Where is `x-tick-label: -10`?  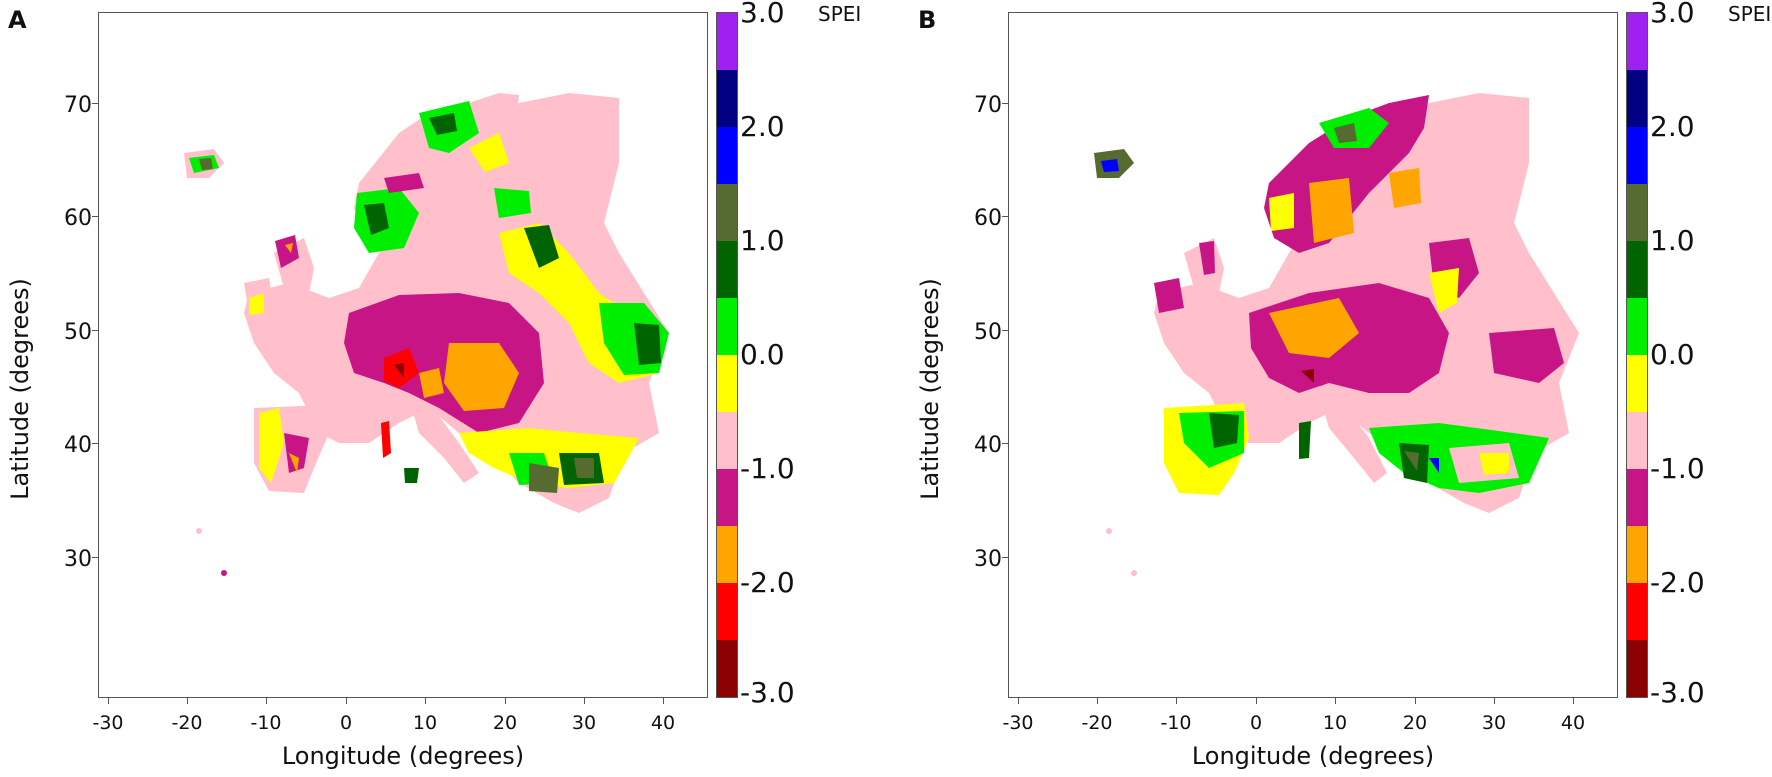
x-tick-label: -10 is located at coordinates (266, 723).